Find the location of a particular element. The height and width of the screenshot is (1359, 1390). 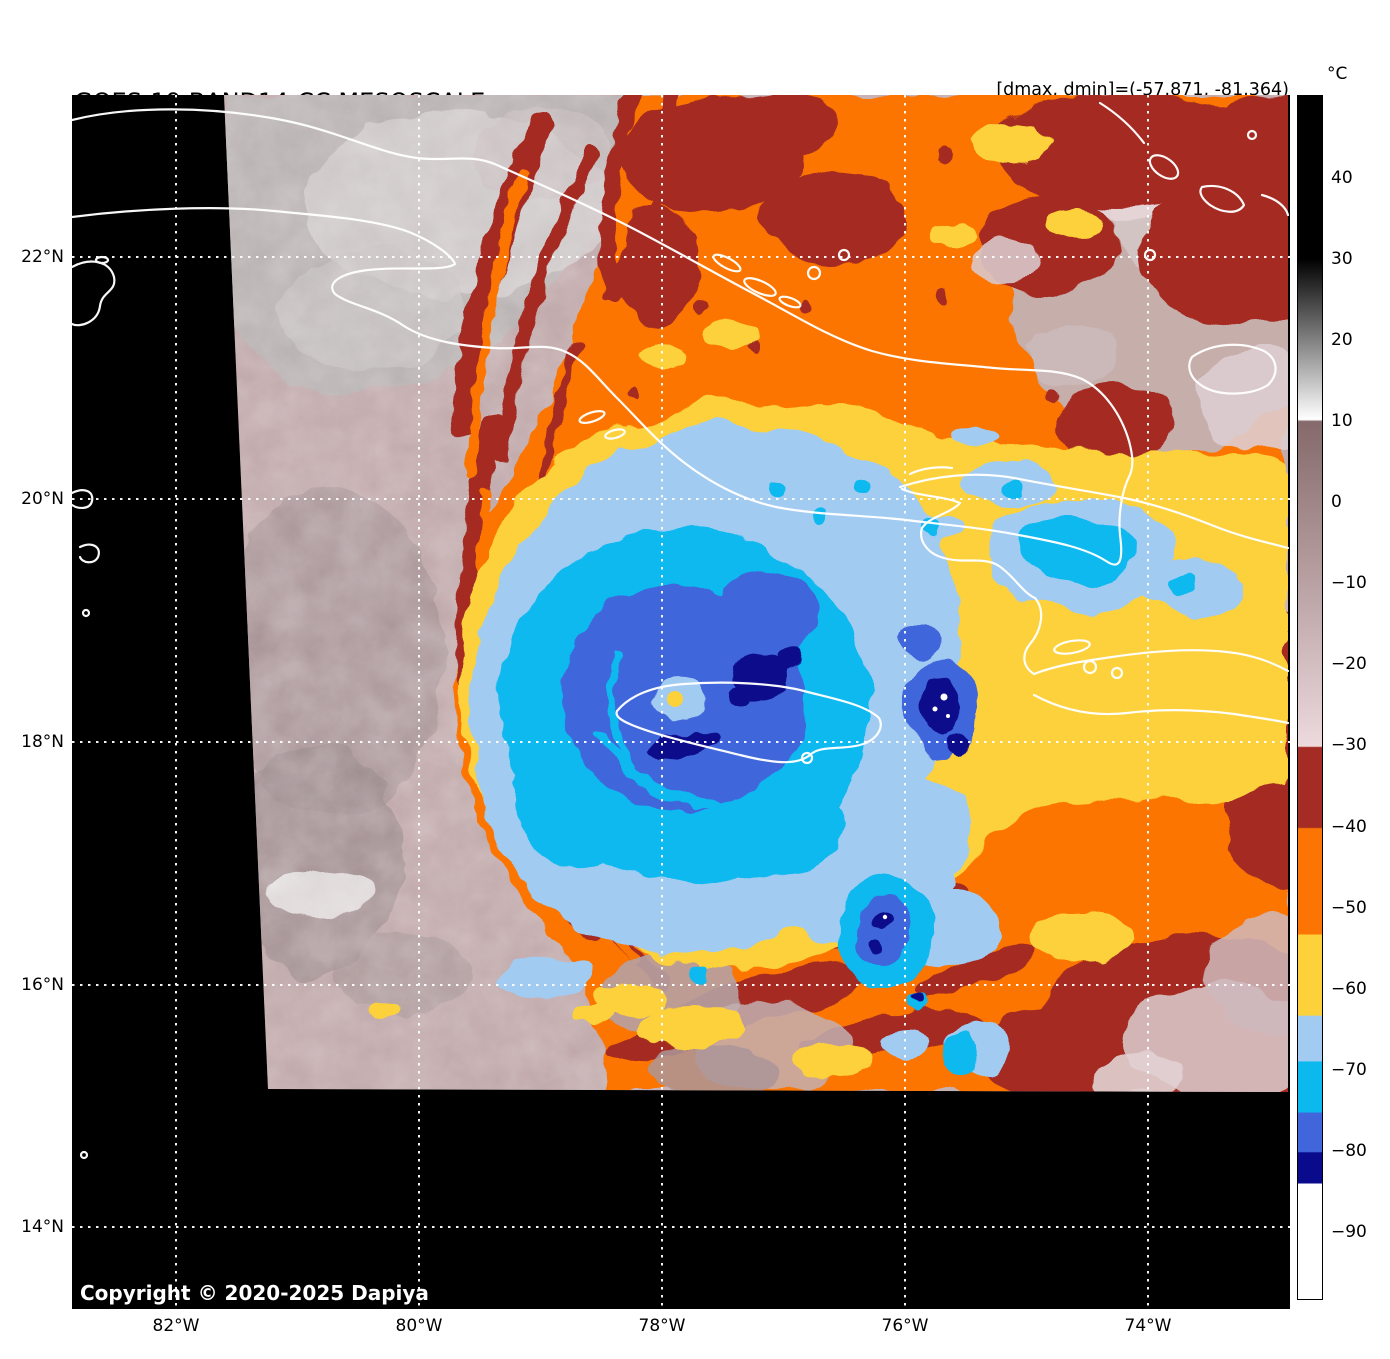

haiti-south-peninsula-s is located at coordinates (1161, 709).